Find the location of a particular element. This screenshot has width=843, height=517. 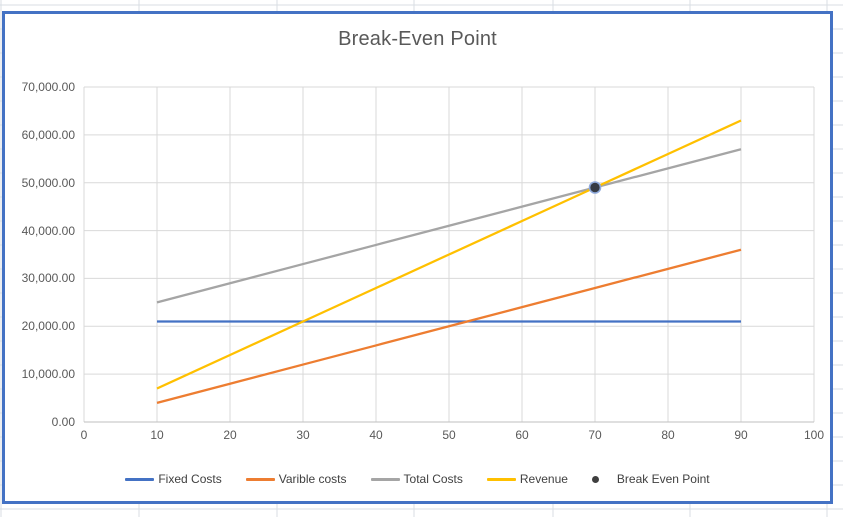

x-axis-tick-label: 50 is located at coordinates (449, 435).